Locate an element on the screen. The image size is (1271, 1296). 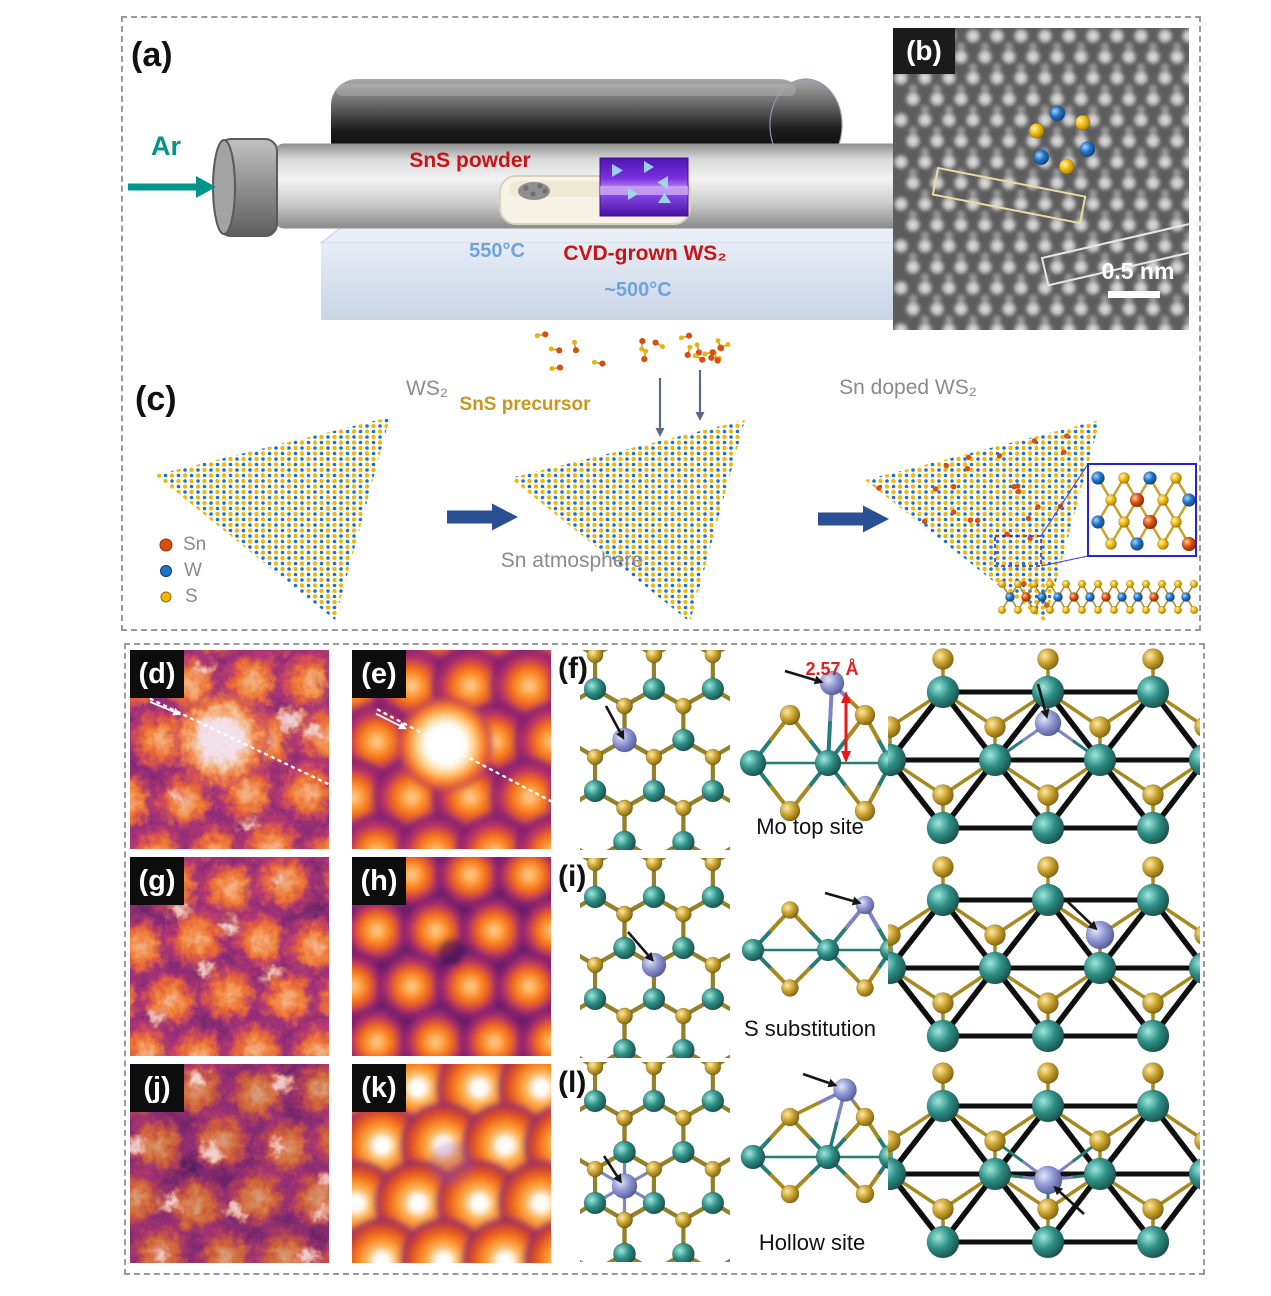
bond-length-label: 2.57 Å is located at coordinates (832, 669).